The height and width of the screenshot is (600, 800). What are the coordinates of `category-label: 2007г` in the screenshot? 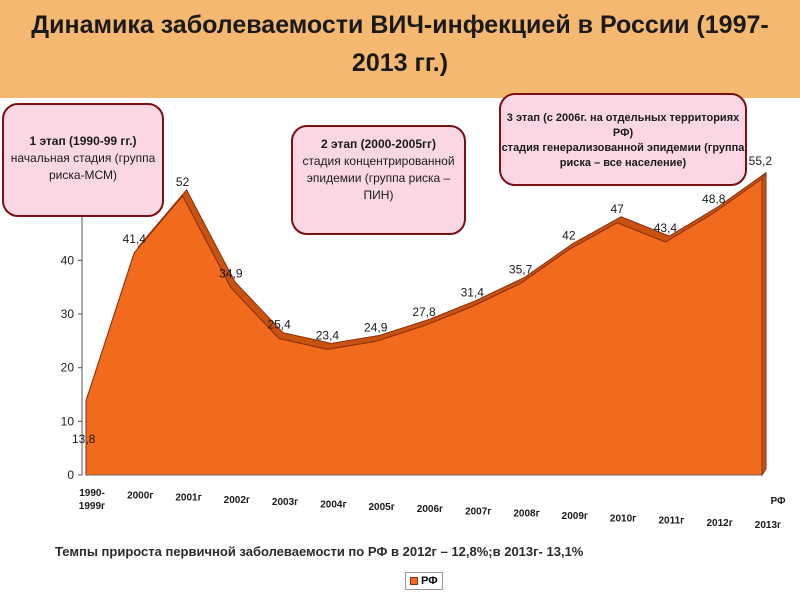 It's located at (478, 511).